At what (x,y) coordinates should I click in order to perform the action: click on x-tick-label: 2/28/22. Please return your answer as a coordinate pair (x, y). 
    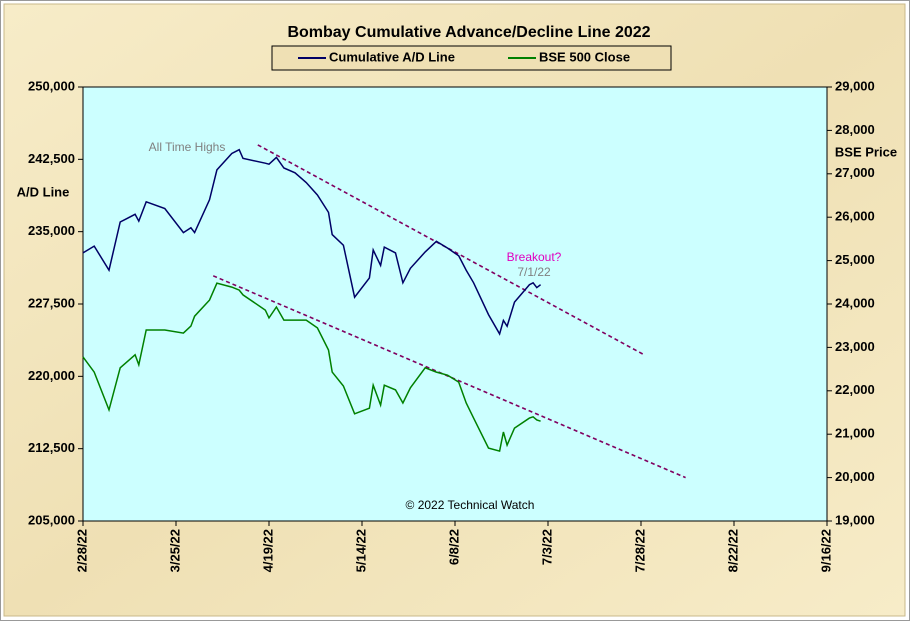
    Looking at the image, I should click on (81, 550).